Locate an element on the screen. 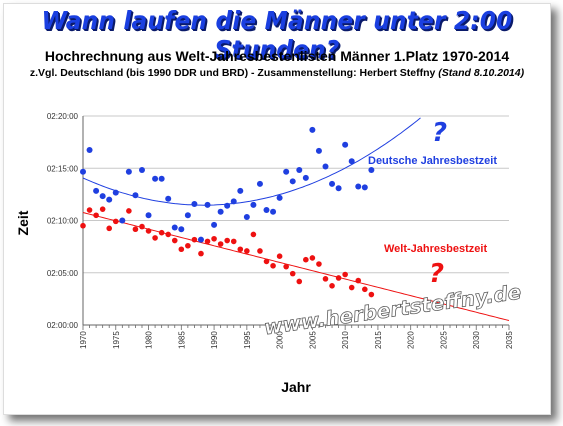 Image resolution: width=563 pixels, height=426 pixels. x-tick-label: 2020 is located at coordinates (411, 340).